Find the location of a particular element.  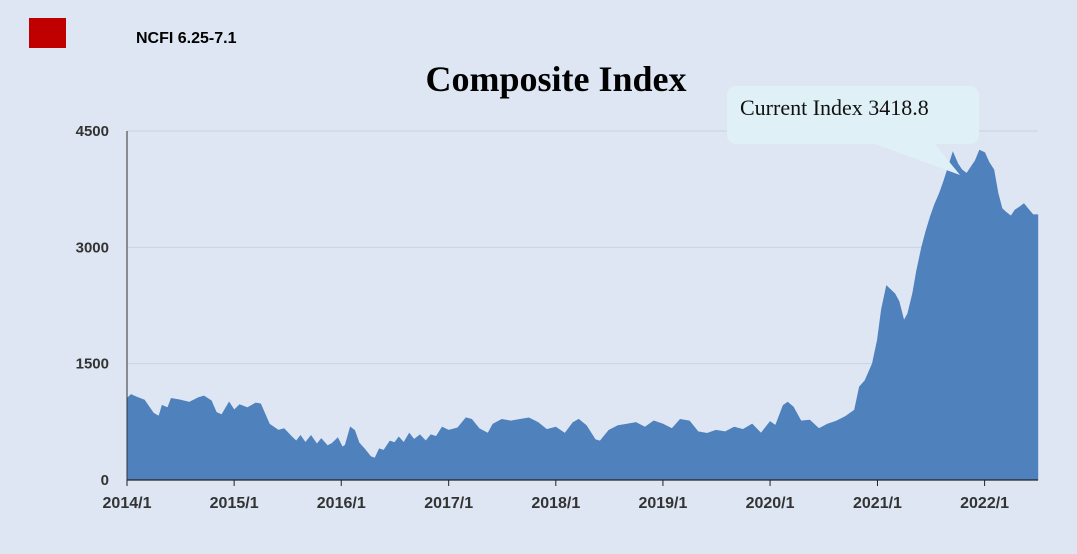

y-tick-label: 3000 is located at coordinates (92, 247).